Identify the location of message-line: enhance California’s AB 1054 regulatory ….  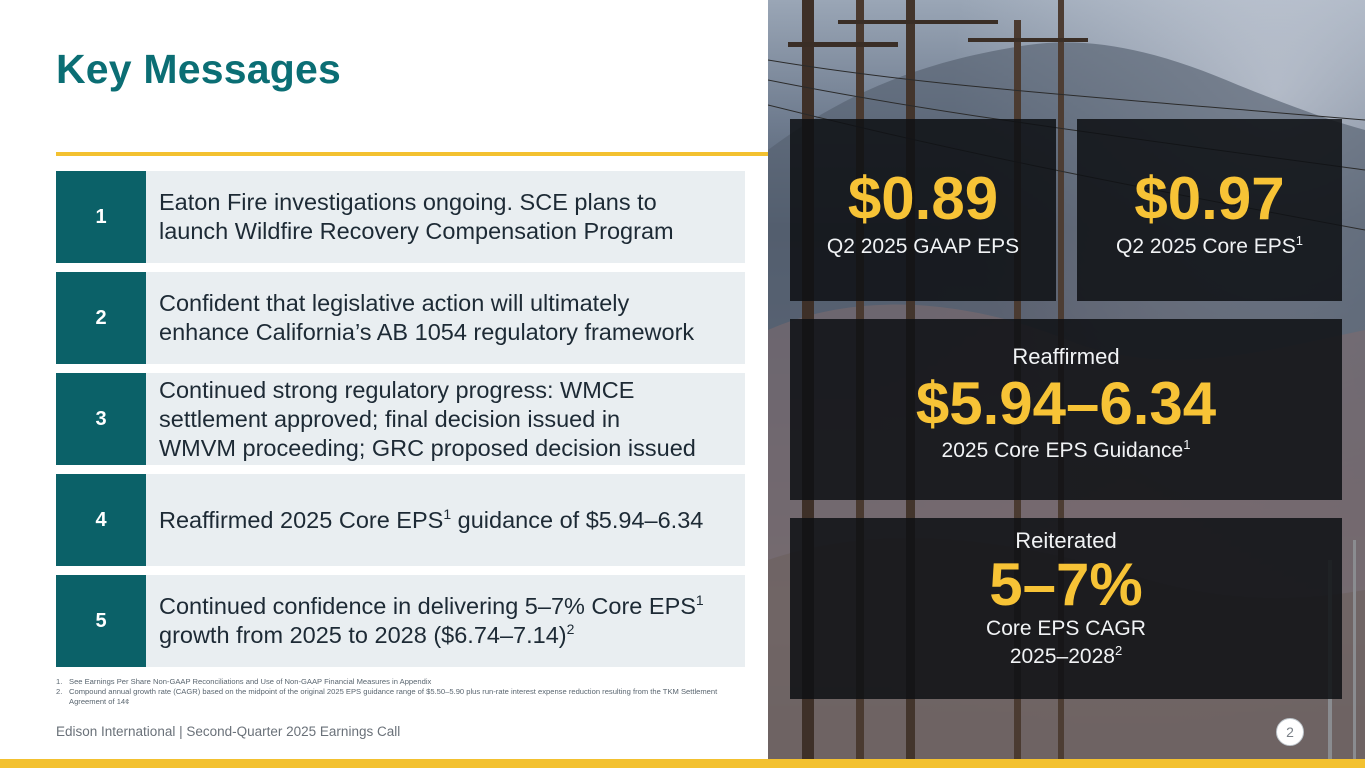
(427, 332).